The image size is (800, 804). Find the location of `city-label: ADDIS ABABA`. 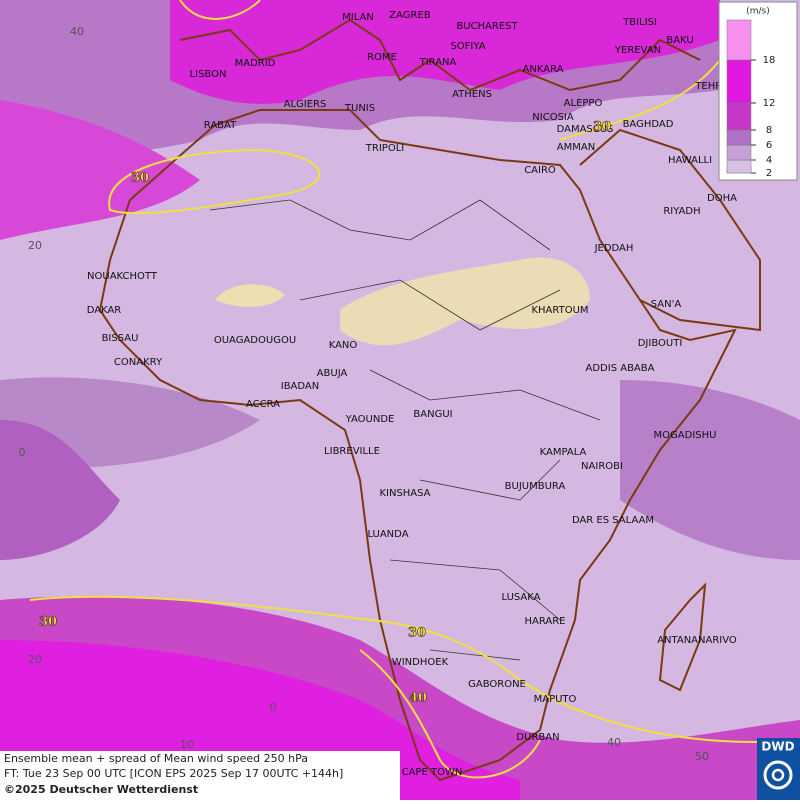

city-label: ADDIS ABABA is located at coordinates (620, 368).